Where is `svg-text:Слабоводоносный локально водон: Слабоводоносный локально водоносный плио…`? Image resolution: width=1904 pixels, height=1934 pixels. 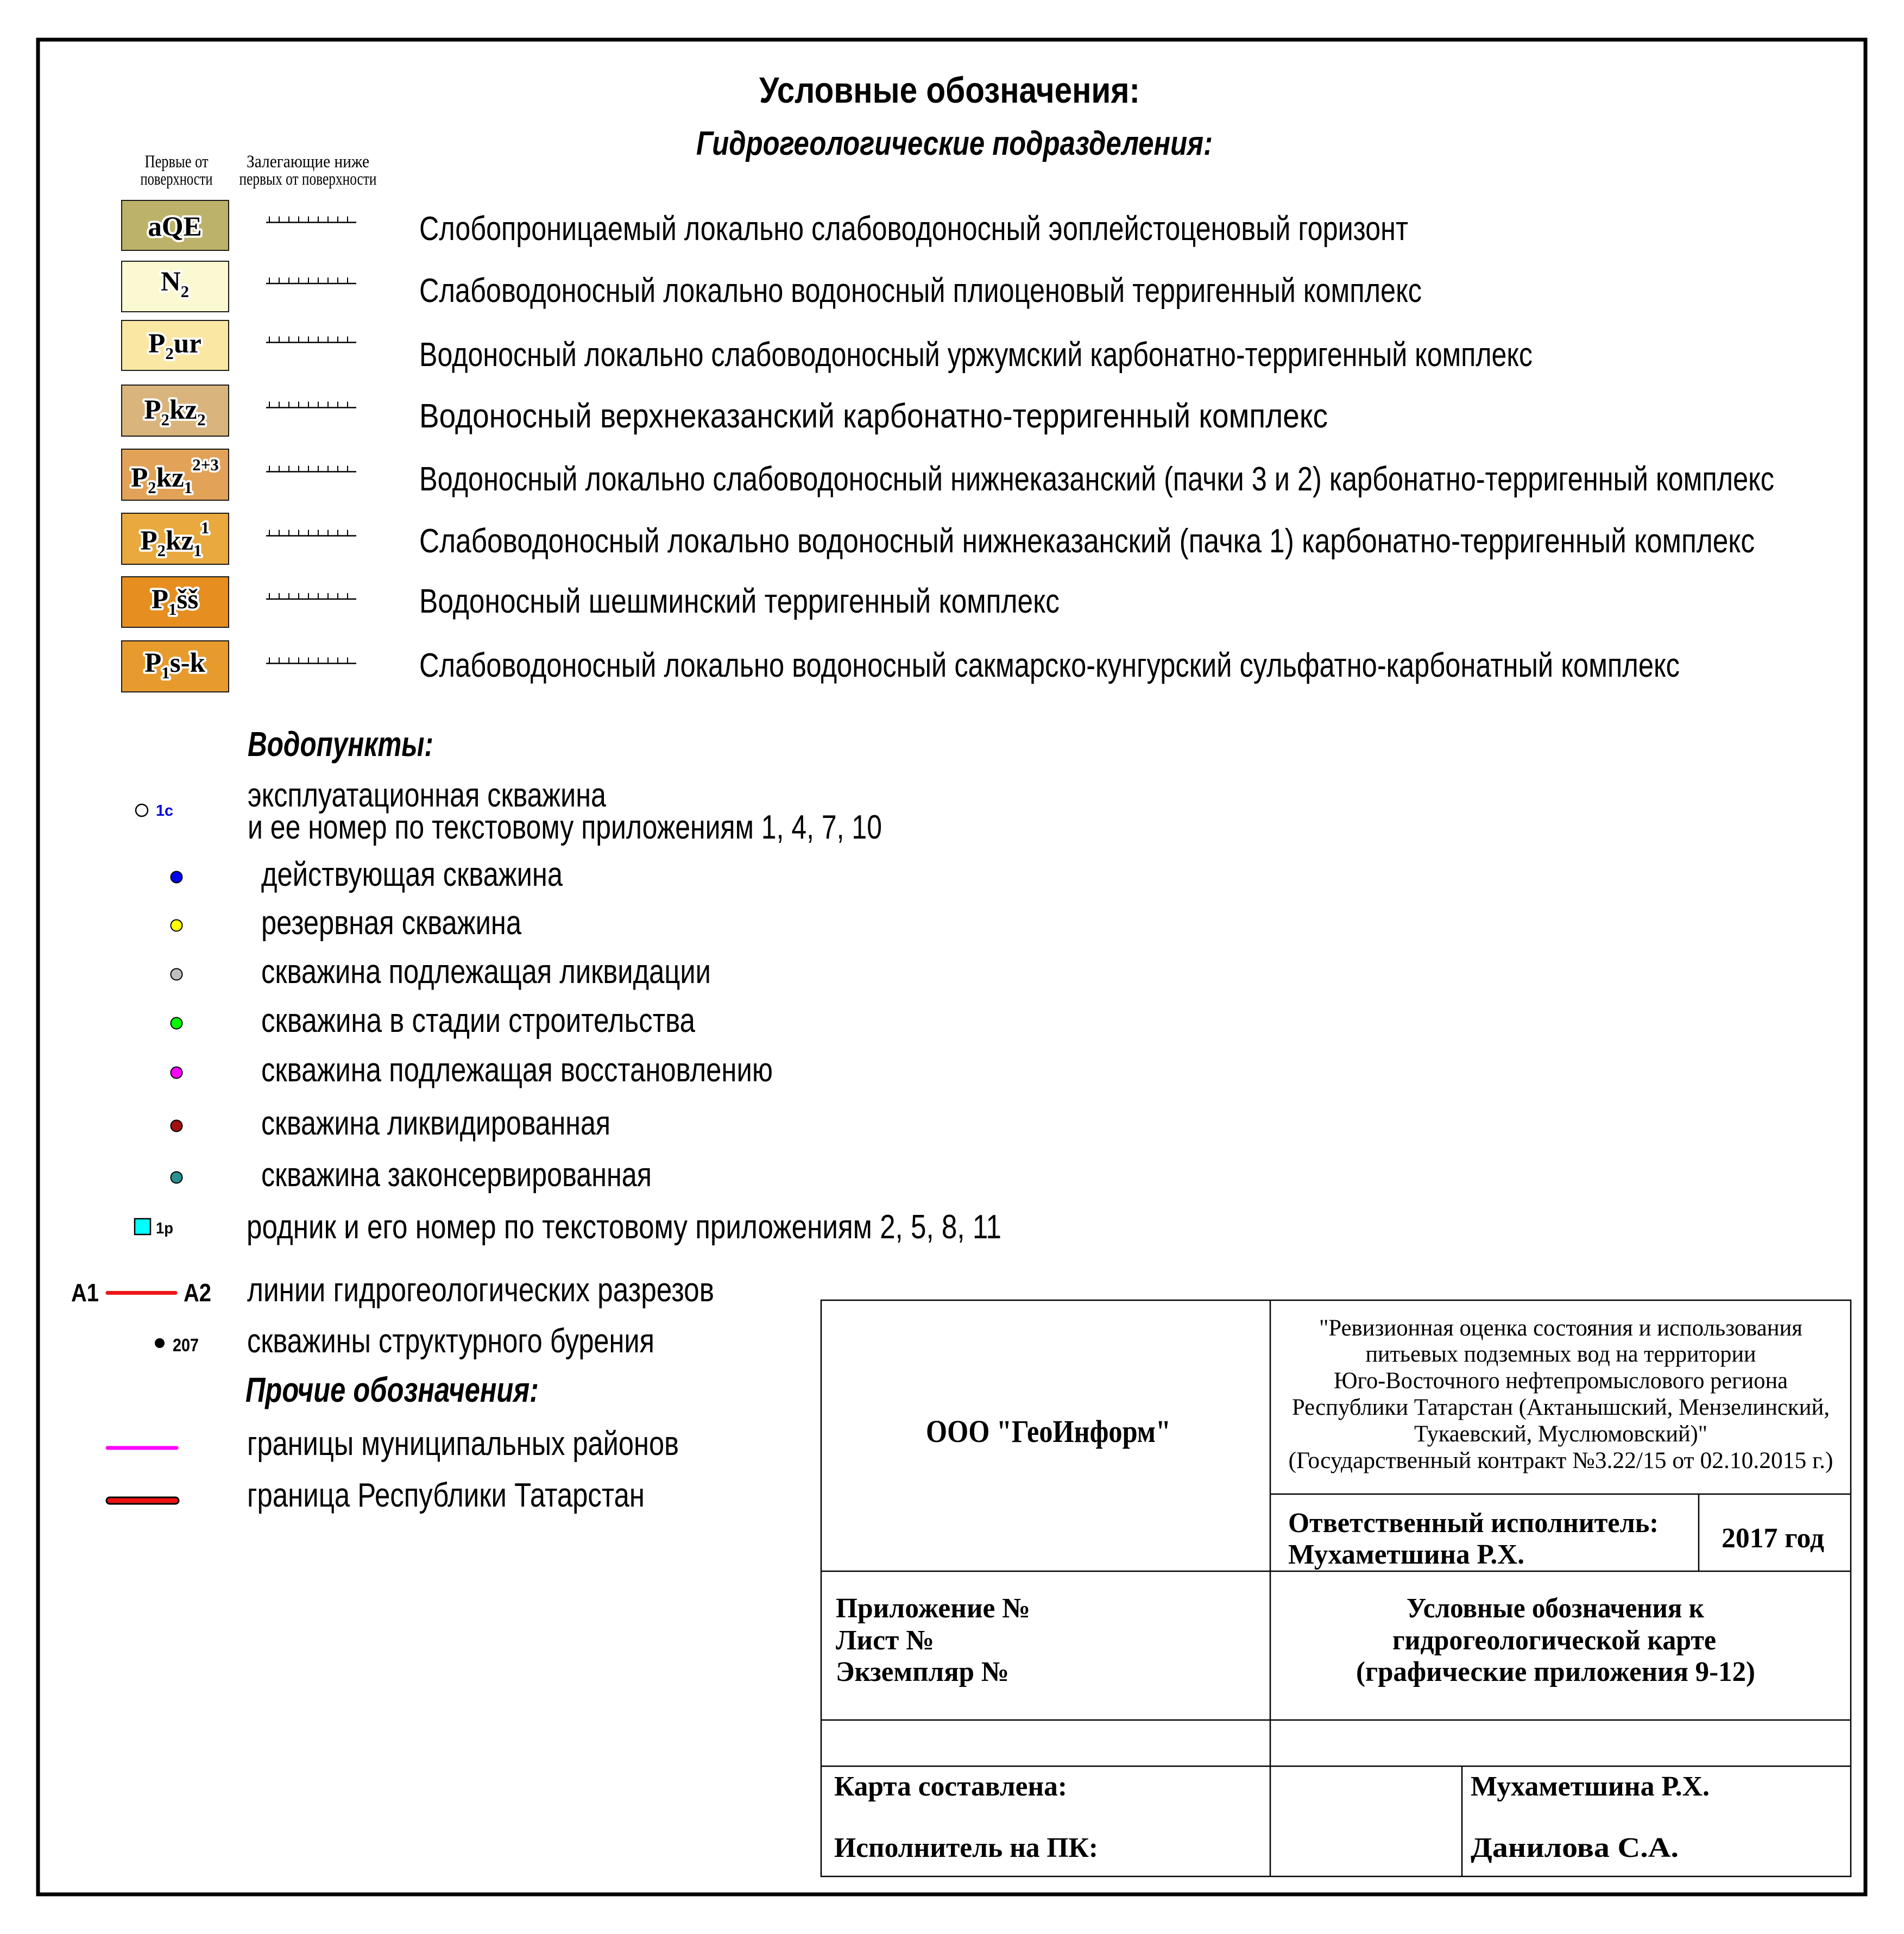
svg-text:Слабоводоносный локально водон: Слабоводоносный локально водоносный плио… is located at coordinates (920, 291).